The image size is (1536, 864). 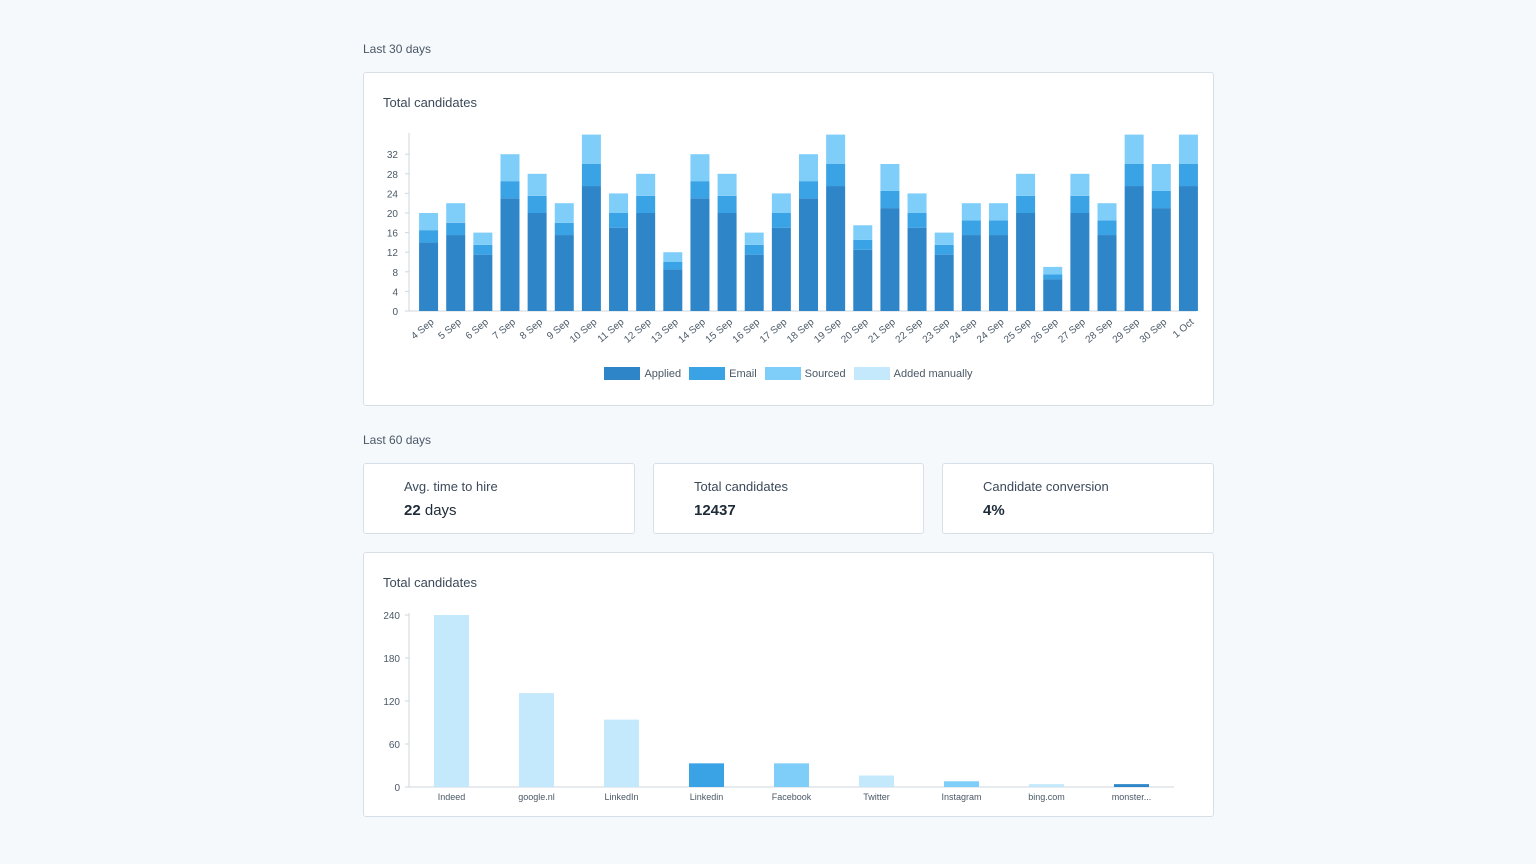 What do you see at coordinates (499, 498) in the screenshot?
I see `stat-card-avg-time-to-hire: Avg. time to hire 22 days` at bounding box center [499, 498].